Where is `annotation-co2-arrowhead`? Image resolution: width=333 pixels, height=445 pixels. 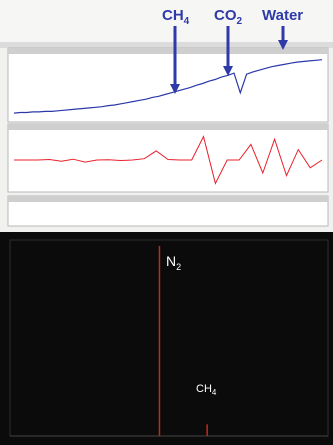 annotation-co2-arrowhead is located at coordinates (228, 71).